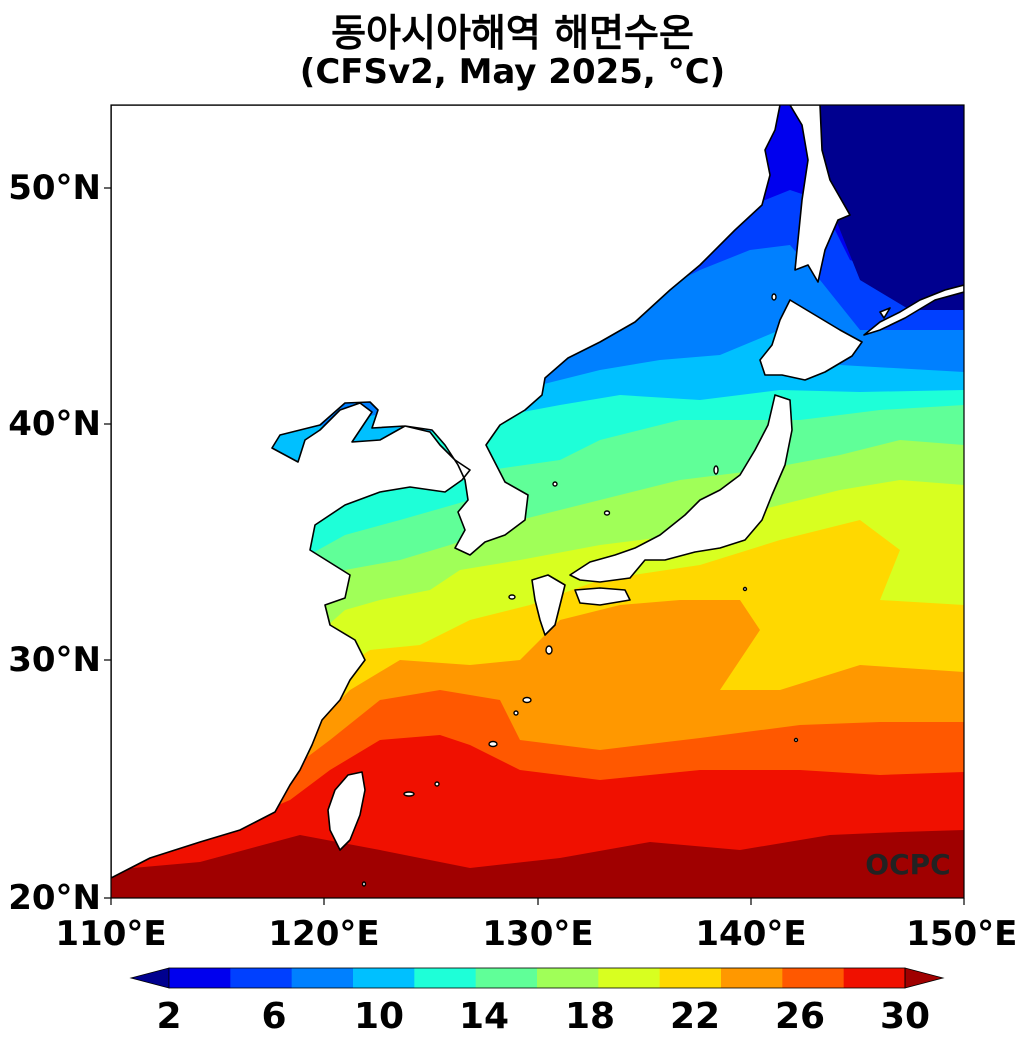  What do you see at coordinates (602, 596) in the screenshot?
I see `shikoku-island` at bounding box center [602, 596].